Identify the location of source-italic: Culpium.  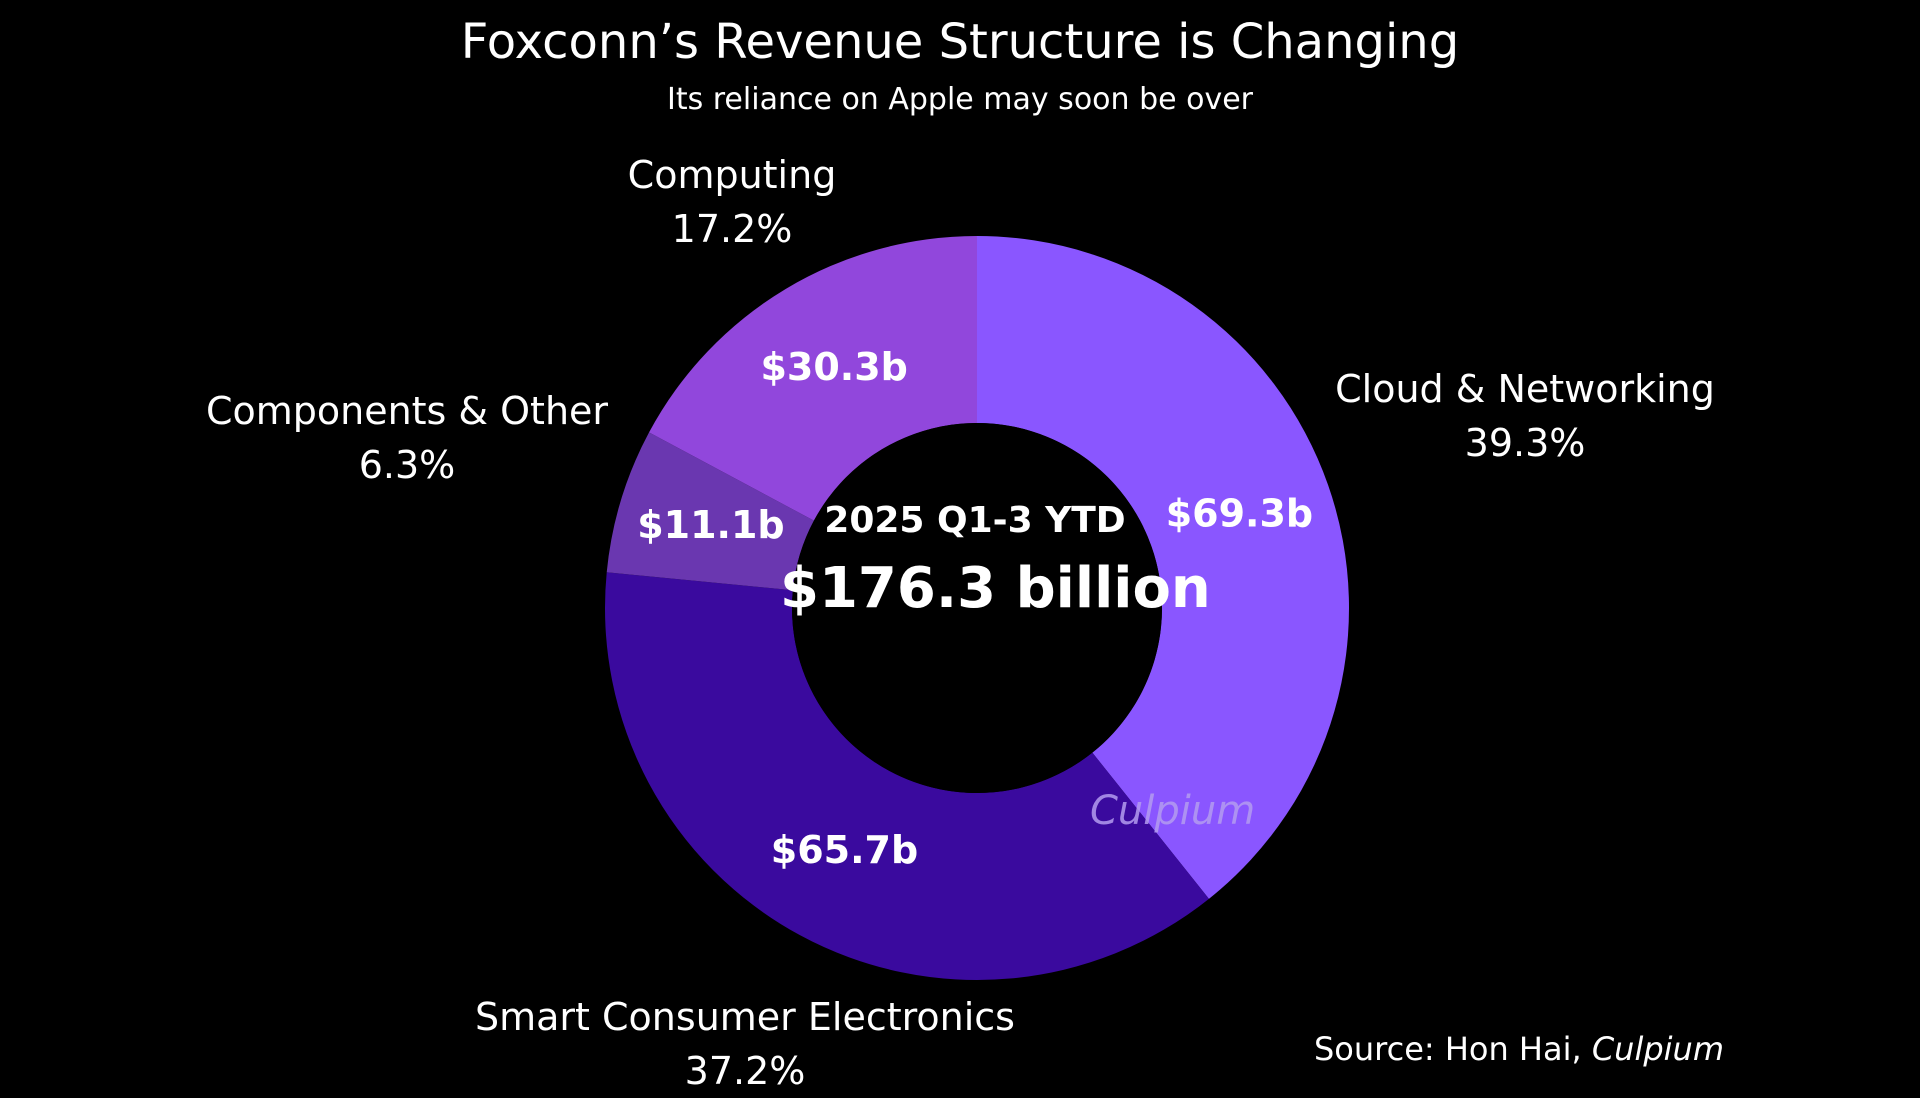
(1657, 1049).